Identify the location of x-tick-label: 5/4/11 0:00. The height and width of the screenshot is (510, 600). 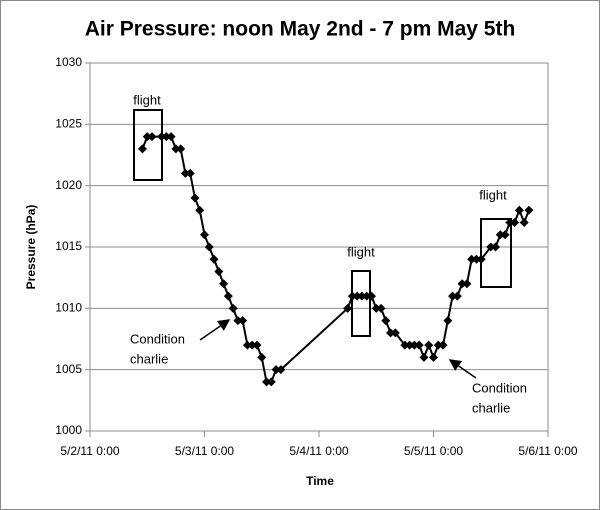
(318, 451).